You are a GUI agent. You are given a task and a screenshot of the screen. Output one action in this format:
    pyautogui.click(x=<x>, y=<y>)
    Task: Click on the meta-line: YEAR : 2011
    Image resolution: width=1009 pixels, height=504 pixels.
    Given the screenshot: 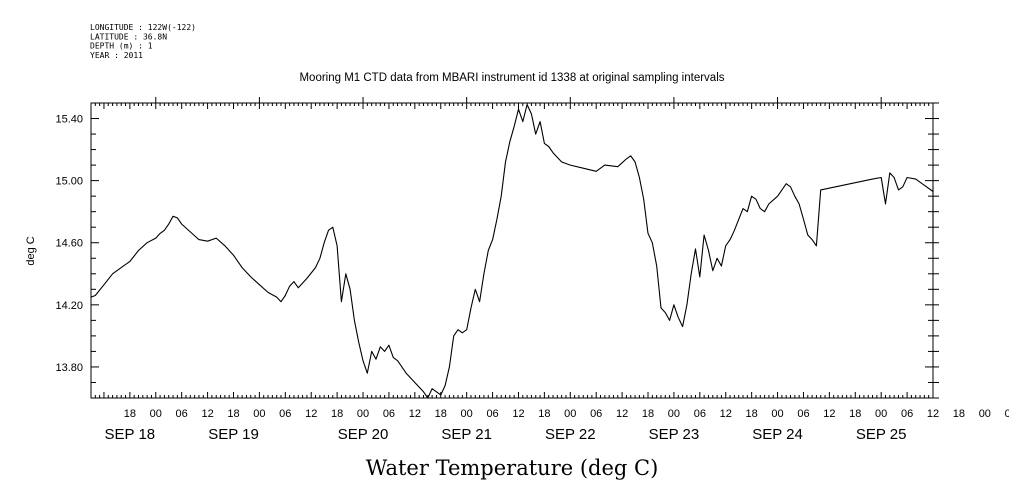 What is the action you would take?
    pyautogui.click(x=116, y=55)
    